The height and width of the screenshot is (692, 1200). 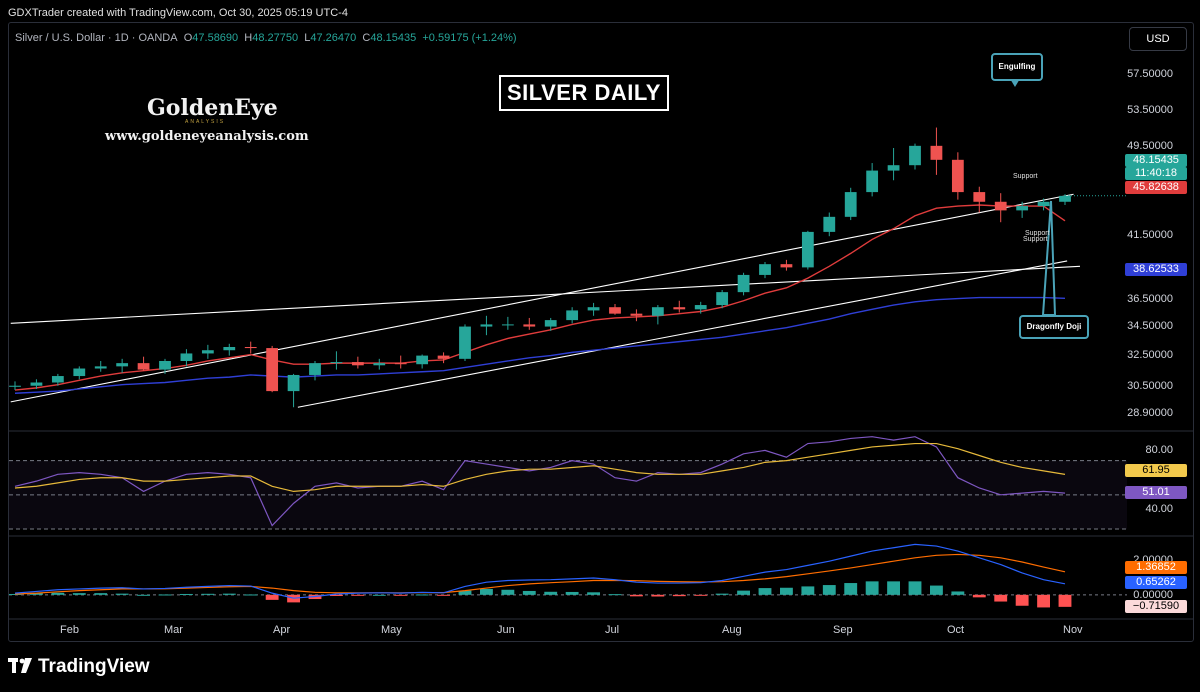 I want to click on last-price-badge: 48.15435, so click(x=1156, y=160).